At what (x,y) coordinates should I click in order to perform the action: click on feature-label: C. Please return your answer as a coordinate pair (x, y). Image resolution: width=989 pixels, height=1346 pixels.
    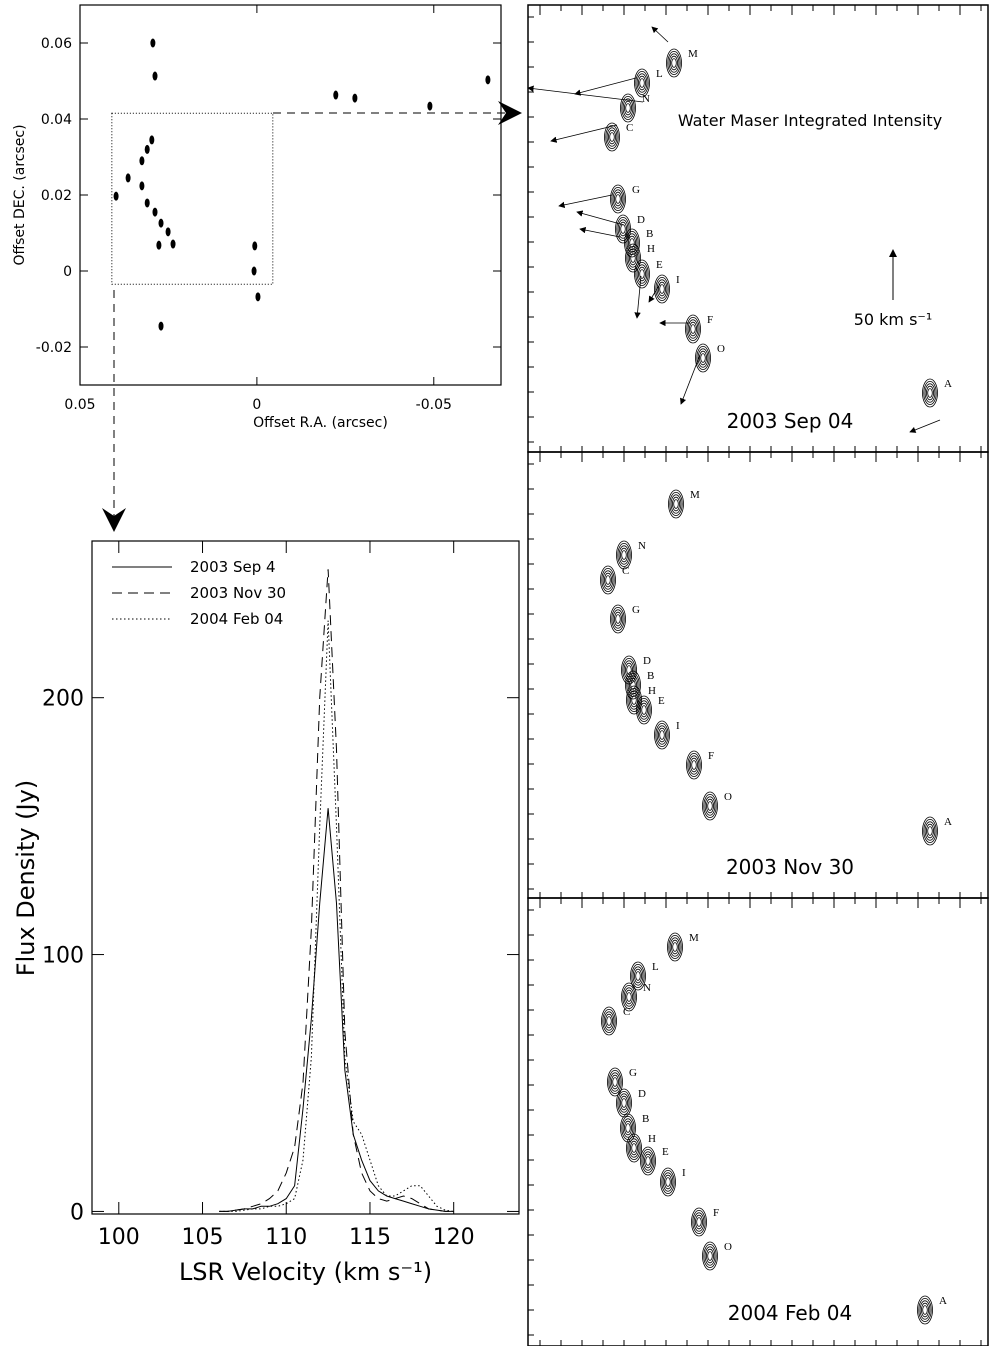
    Looking at the image, I should click on (626, 1012).